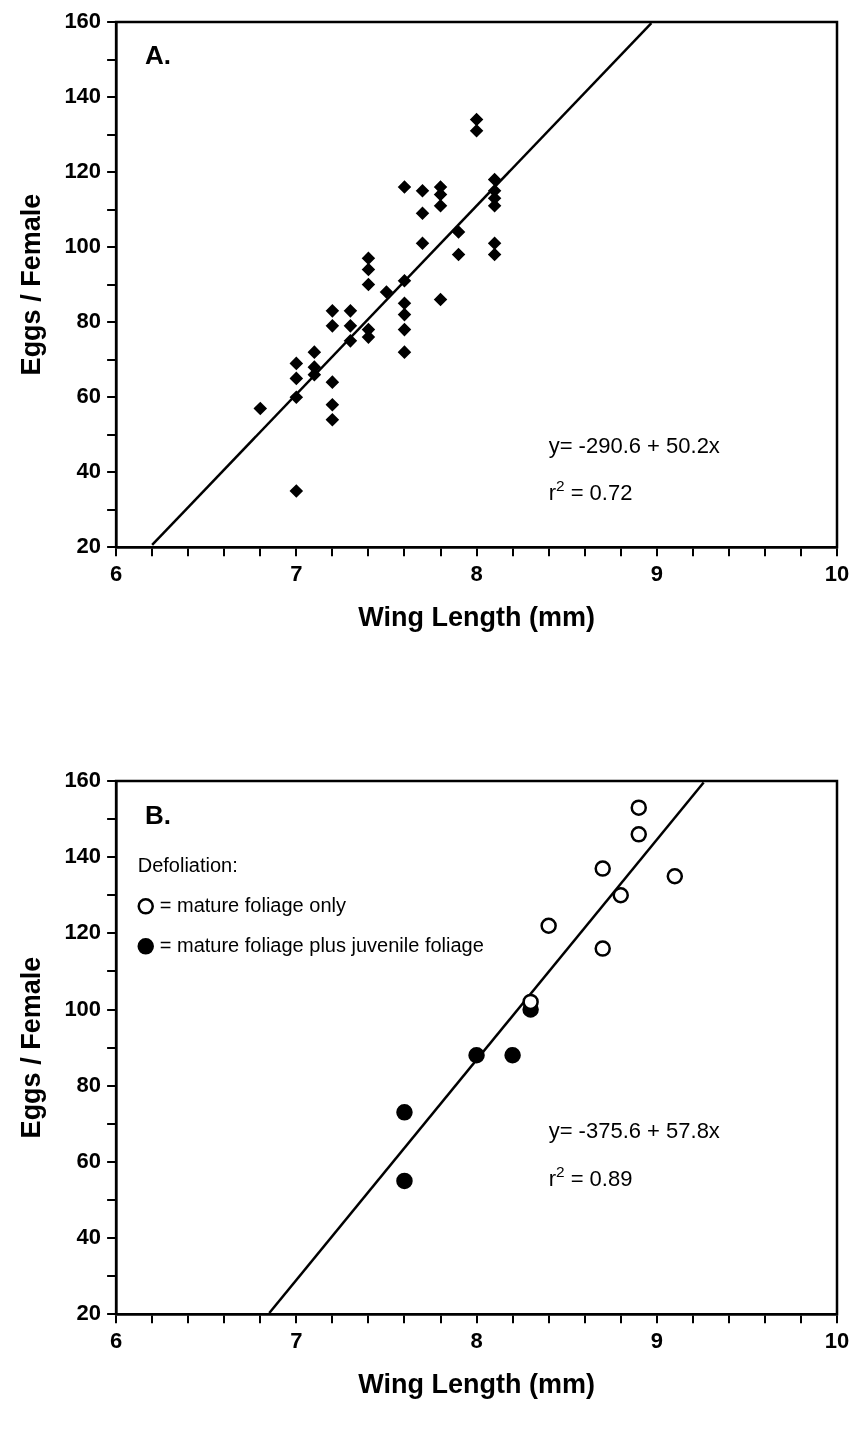 The image size is (857, 1443). Describe the element at coordinates (157, 55) in the screenshot. I see `annotation: A.` at that location.